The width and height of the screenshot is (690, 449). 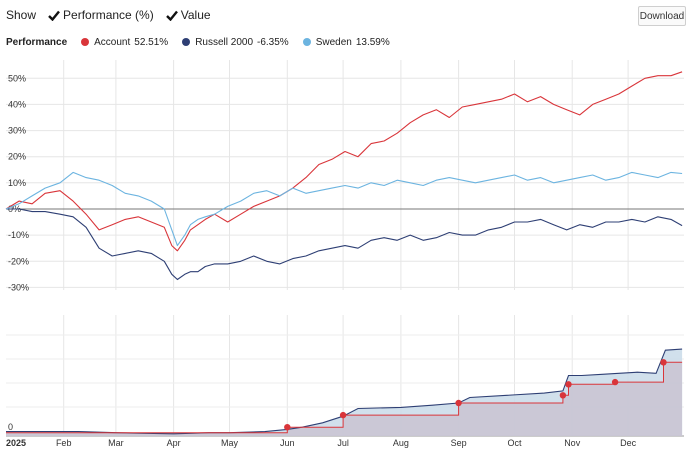 What do you see at coordinates (17, 183) in the screenshot?
I see `y-tick-label: 10%` at bounding box center [17, 183].